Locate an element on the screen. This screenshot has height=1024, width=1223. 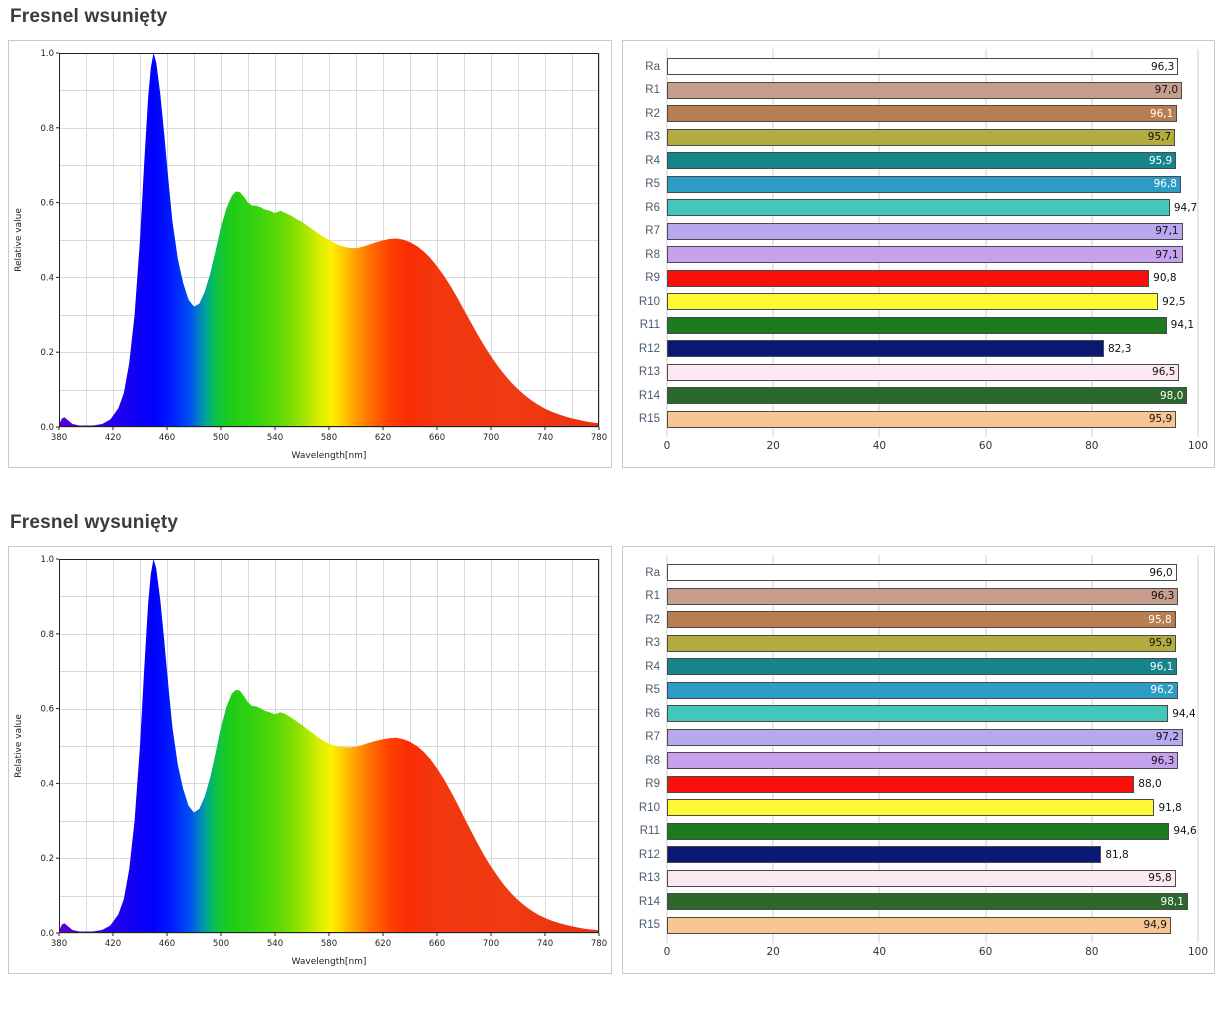
cri-bar-track: 97,0 is located at coordinates (932, 91).